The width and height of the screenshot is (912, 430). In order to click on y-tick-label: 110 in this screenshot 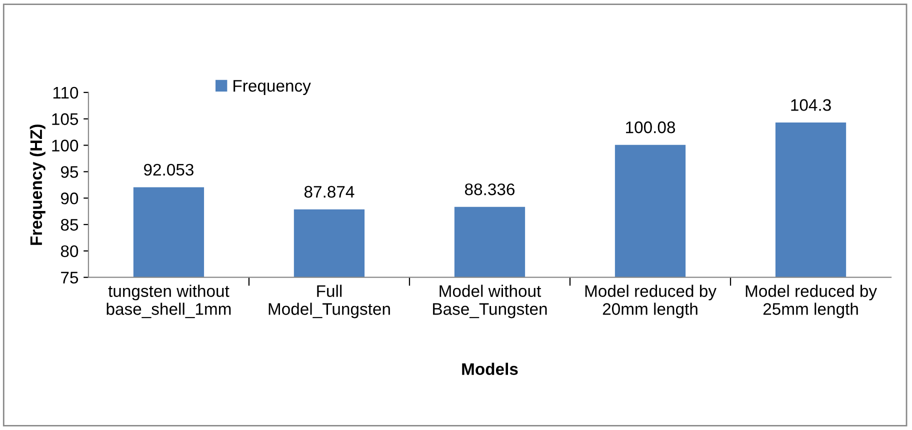, I will do `click(65, 92)`.